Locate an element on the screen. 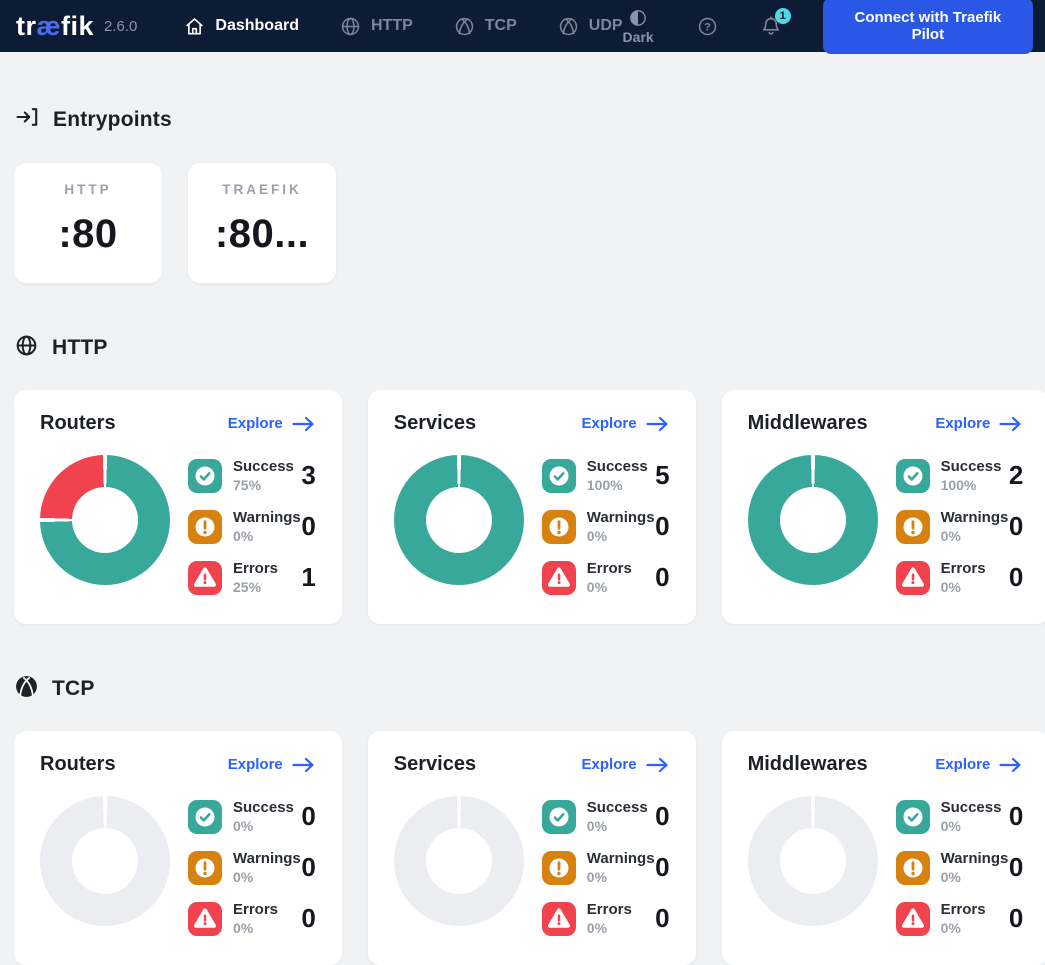 The height and width of the screenshot is (965, 1045). stats-list: Success 75% 3 Warnings 0% 0 is located at coordinates (252, 525).